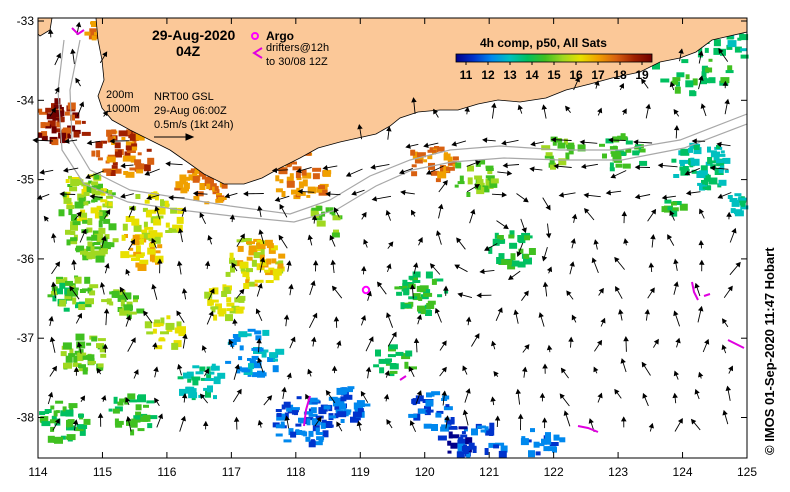 Image resolution: width=790 pixels, height=492 pixels. I want to click on colorbar-gradient, so click(554, 58).